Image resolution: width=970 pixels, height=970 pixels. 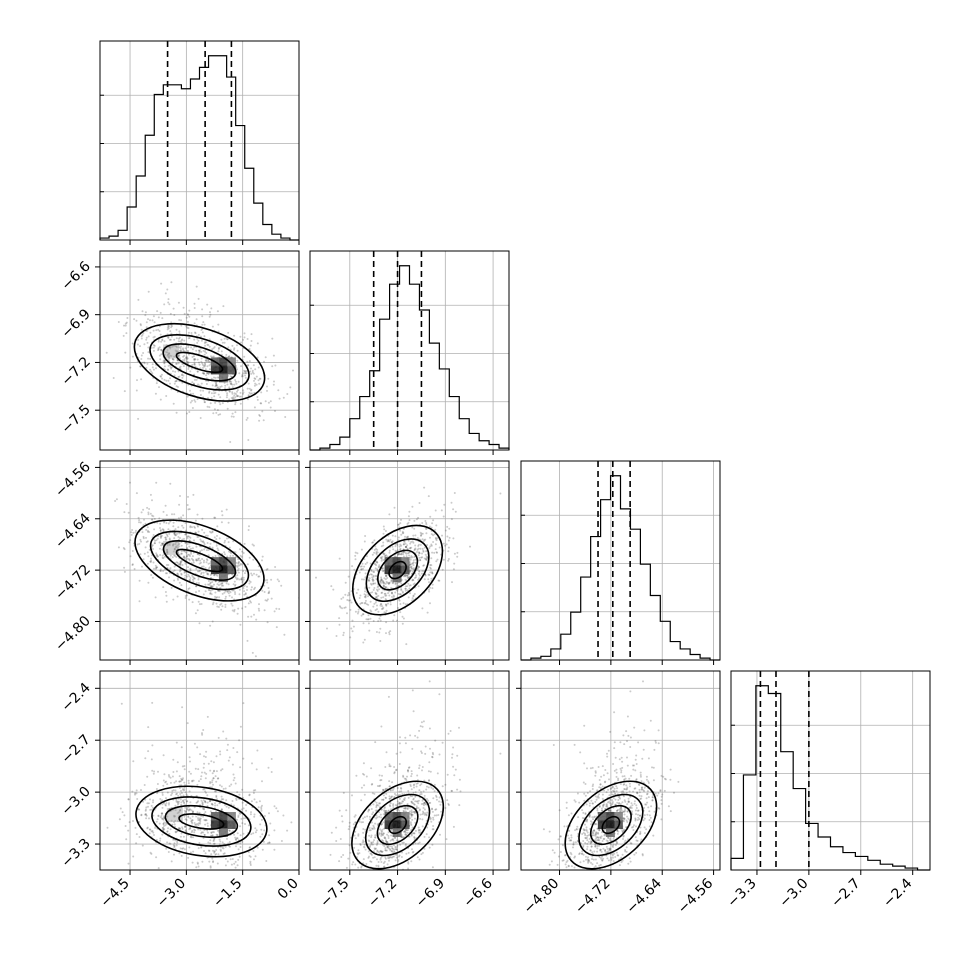 What do you see at coordinates (897, 892) in the screenshot?
I see `x-tick-label: −2.4` at bounding box center [897, 892].